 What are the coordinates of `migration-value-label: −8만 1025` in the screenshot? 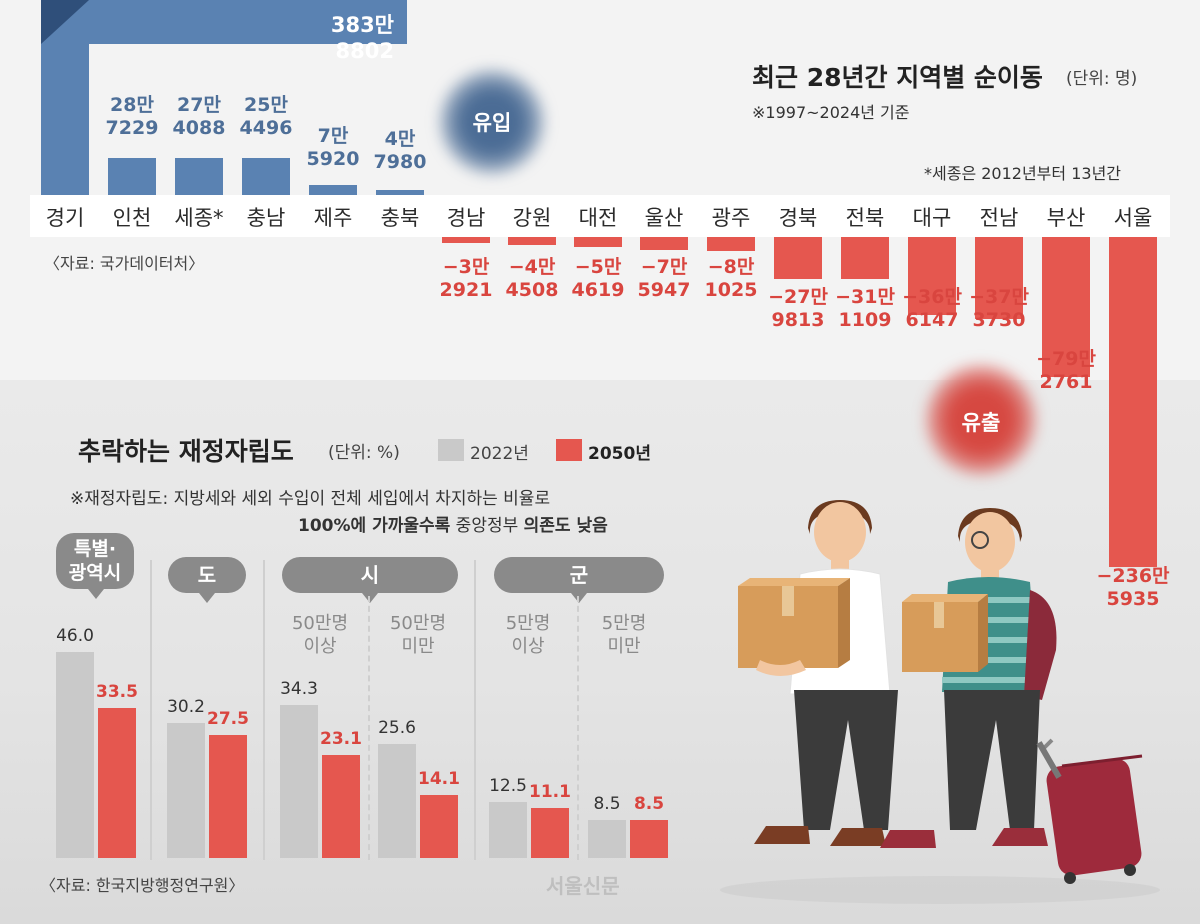 It's located at (731, 278).